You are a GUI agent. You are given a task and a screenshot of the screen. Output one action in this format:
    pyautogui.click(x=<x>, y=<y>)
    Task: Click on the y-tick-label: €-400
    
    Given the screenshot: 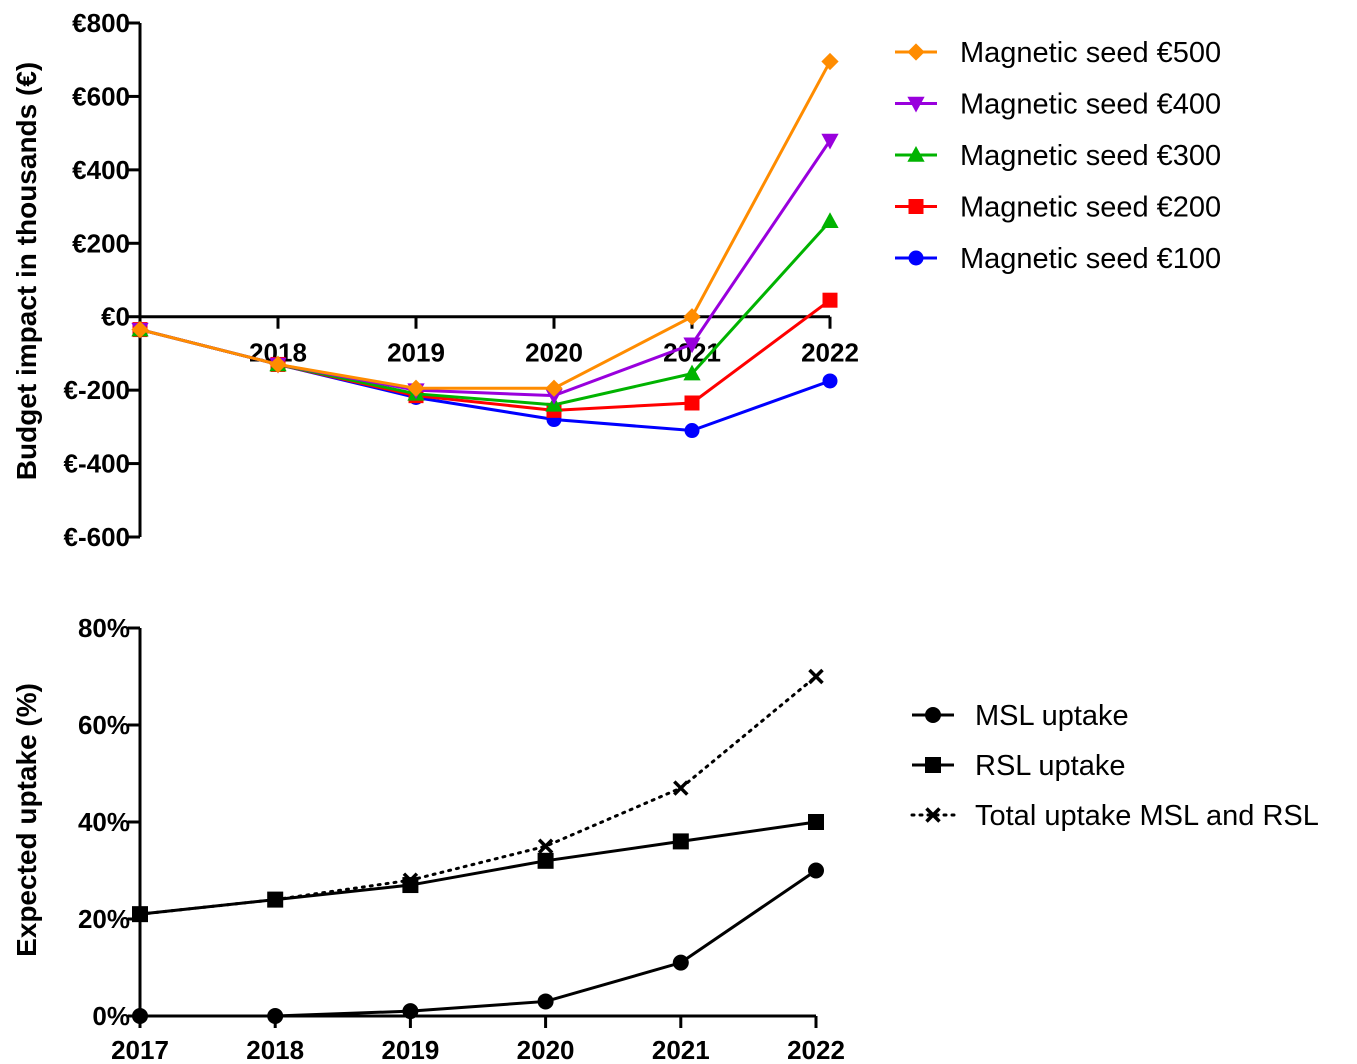 What is the action you would take?
    pyautogui.click(x=97, y=464)
    